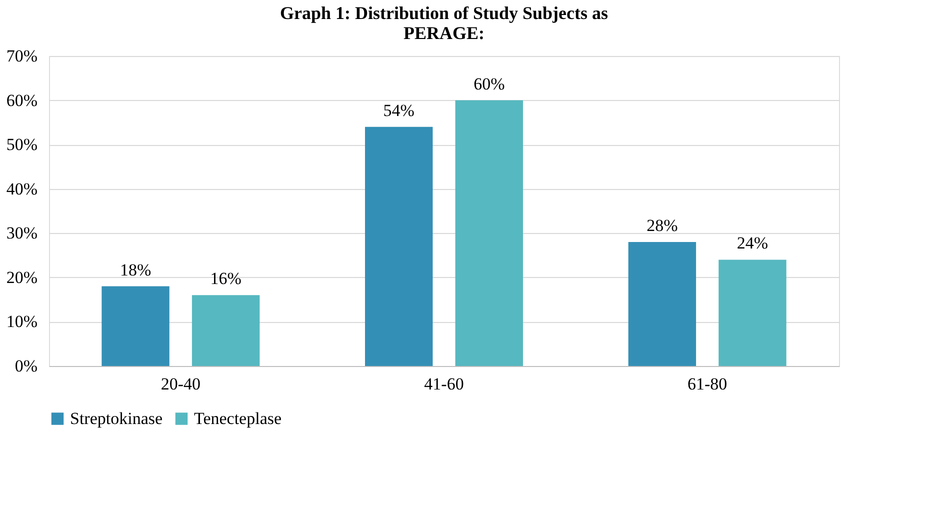  Describe the element at coordinates (26, 366) in the screenshot. I see `y-tick-label: 0%` at that location.